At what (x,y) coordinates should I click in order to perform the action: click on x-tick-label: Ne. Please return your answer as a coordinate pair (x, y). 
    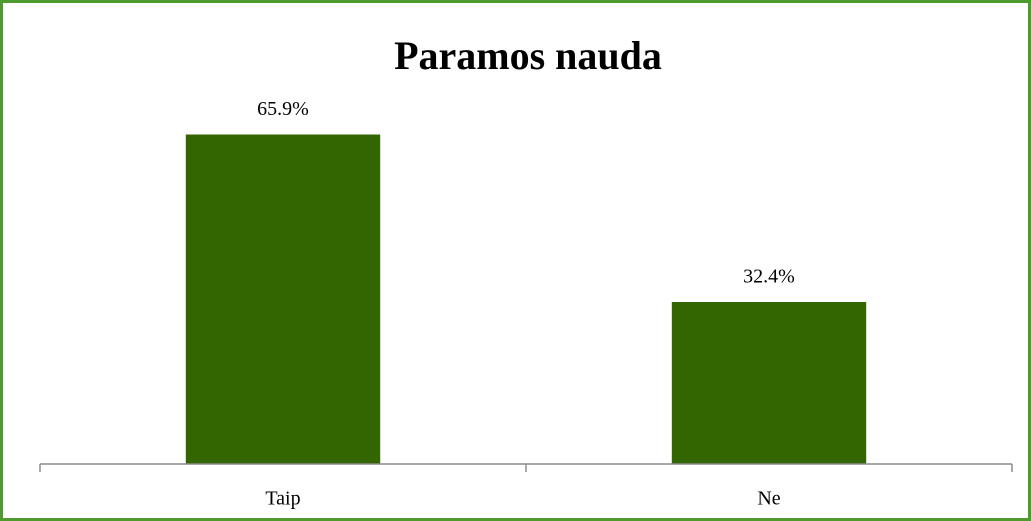
    Looking at the image, I should click on (768, 499).